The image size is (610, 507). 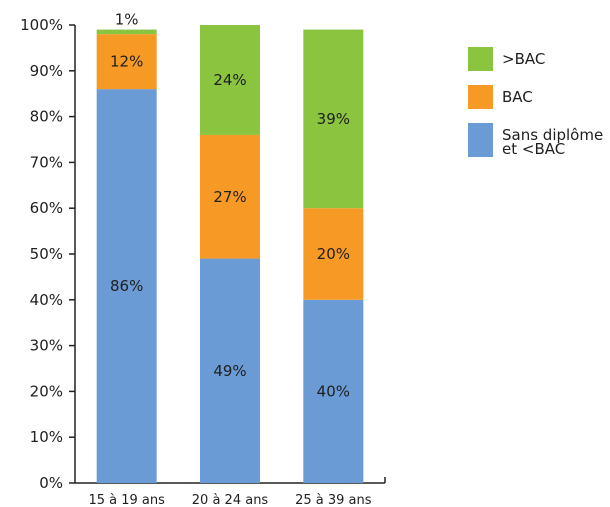 I want to click on y-tick-label: 20%, so click(x=46, y=391).